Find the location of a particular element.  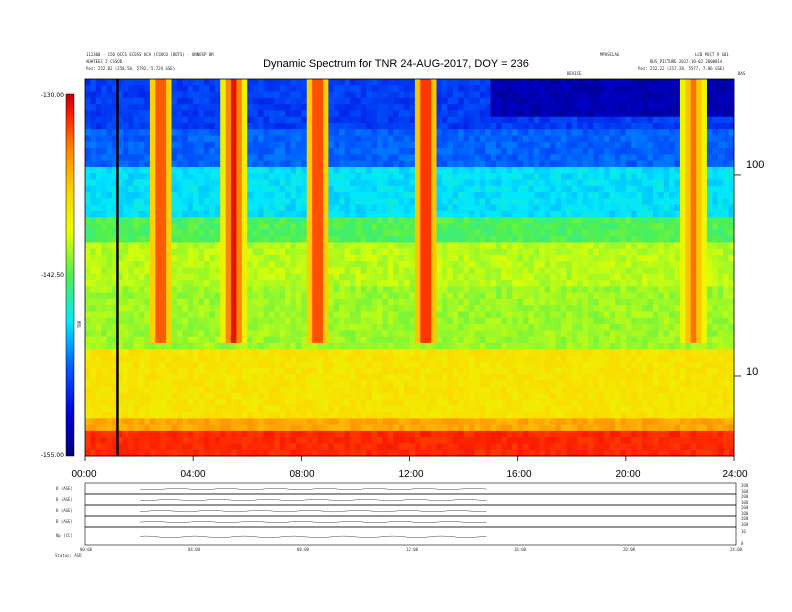

status-footer: Status: ASD is located at coordinates (68, 555).